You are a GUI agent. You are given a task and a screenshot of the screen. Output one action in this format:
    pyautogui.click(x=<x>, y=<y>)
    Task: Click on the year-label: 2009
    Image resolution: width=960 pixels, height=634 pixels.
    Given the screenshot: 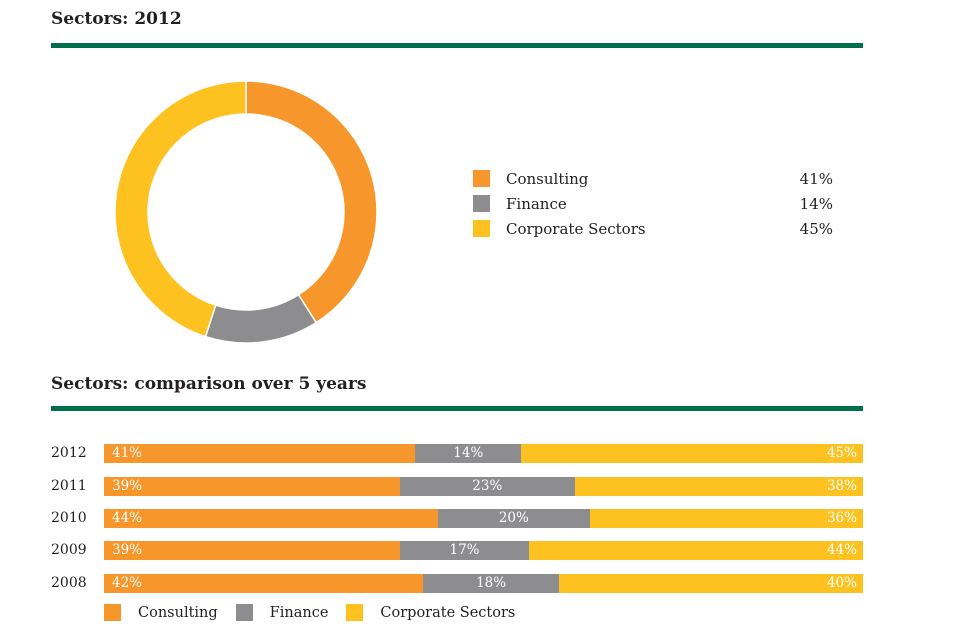 What is the action you would take?
    pyautogui.click(x=69, y=550)
    